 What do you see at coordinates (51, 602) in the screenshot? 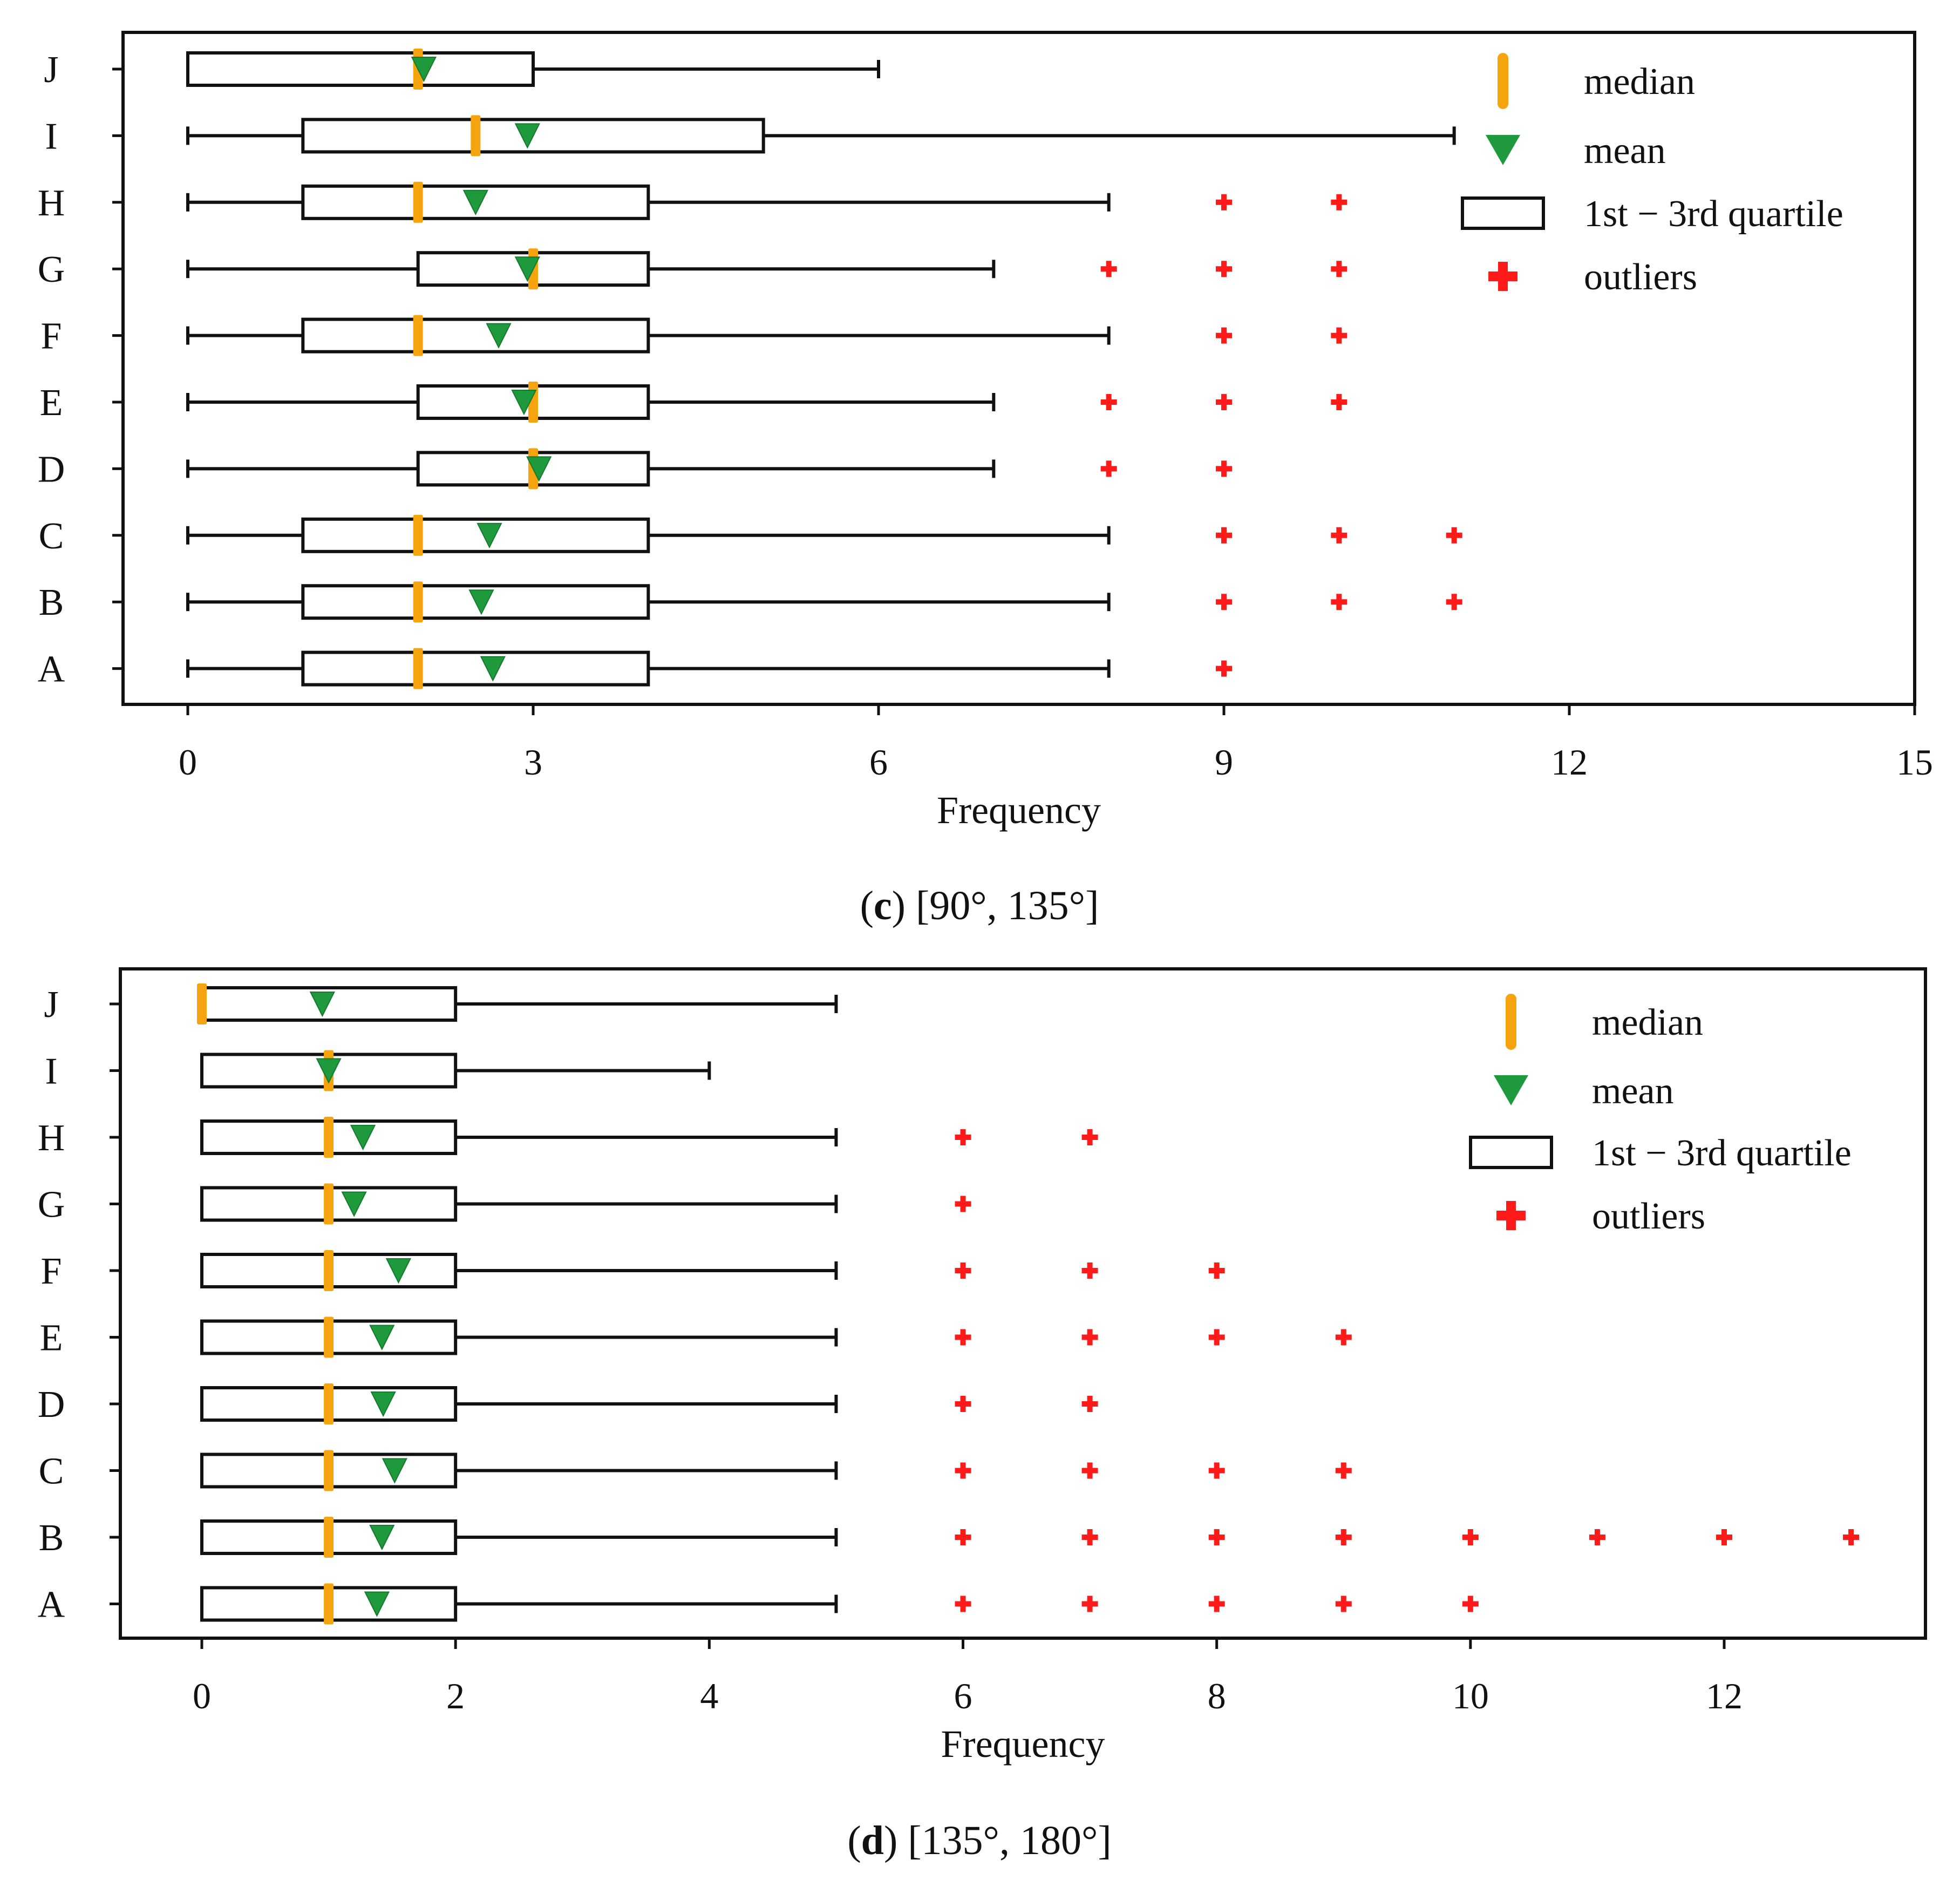
I see `y-tick-label: B` at bounding box center [51, 602].